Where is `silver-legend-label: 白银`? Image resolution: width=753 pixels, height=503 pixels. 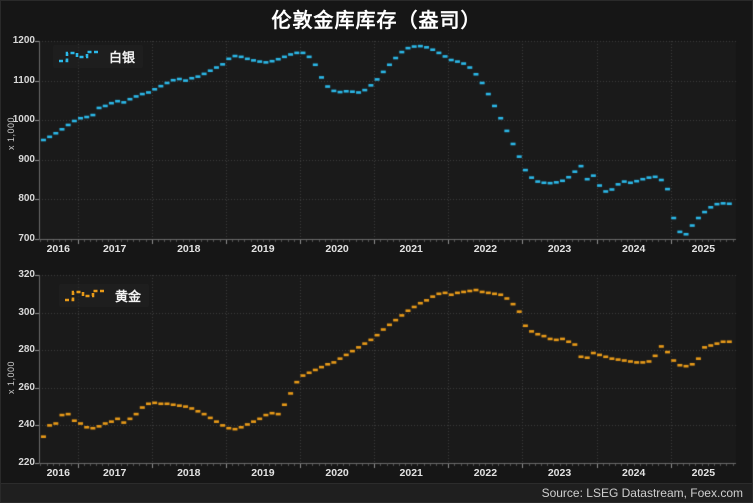 silver-legend-label: 白银 is located at coordinates (122, 57).